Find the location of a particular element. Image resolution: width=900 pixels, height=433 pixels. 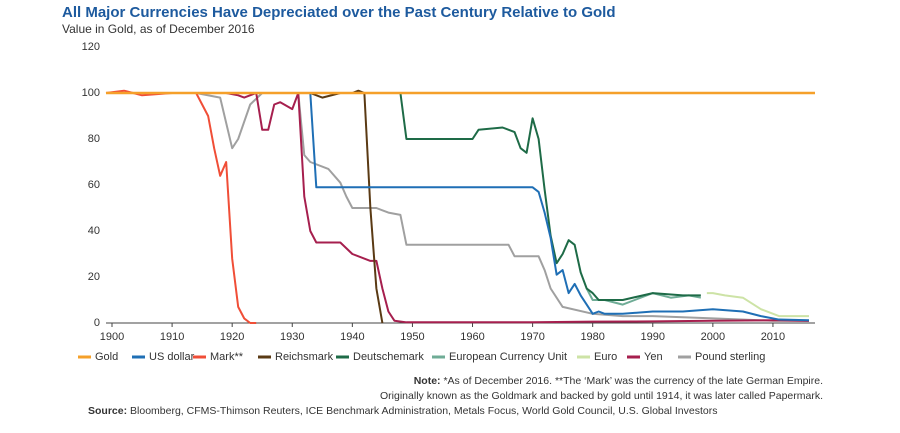

x-tick-label: 1920 is located at coordinates (232, 337).